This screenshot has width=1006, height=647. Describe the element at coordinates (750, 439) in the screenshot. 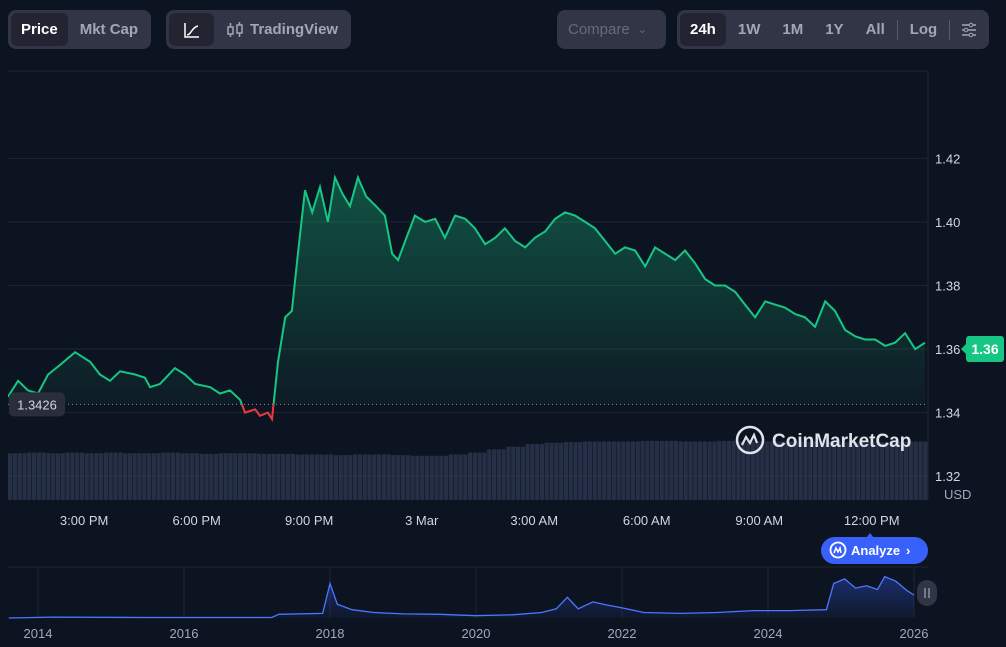

I see `logo-mark` at that location.